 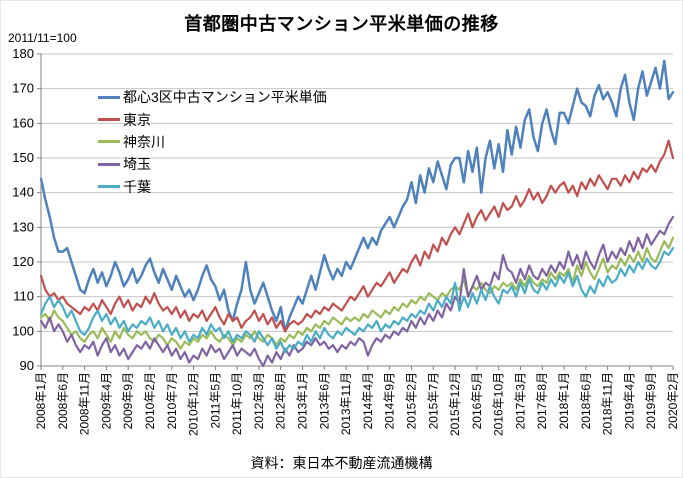 What do you see at coordinates (128, 400) in the screenshot?
I see `x-tick-label: 2009年9月` at bounding box center [128, 400].